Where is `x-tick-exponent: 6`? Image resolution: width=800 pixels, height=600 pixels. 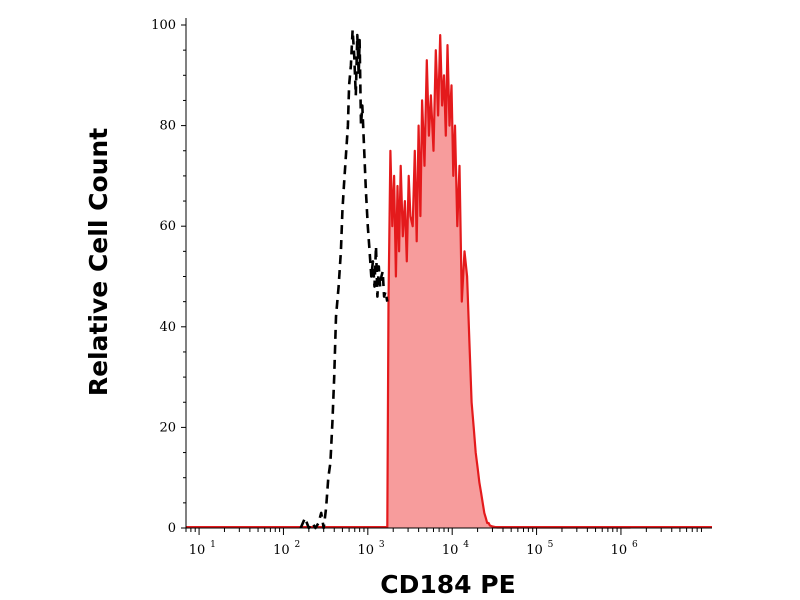 x-tick-exponent: 6 is located at coordinates (635, 545).